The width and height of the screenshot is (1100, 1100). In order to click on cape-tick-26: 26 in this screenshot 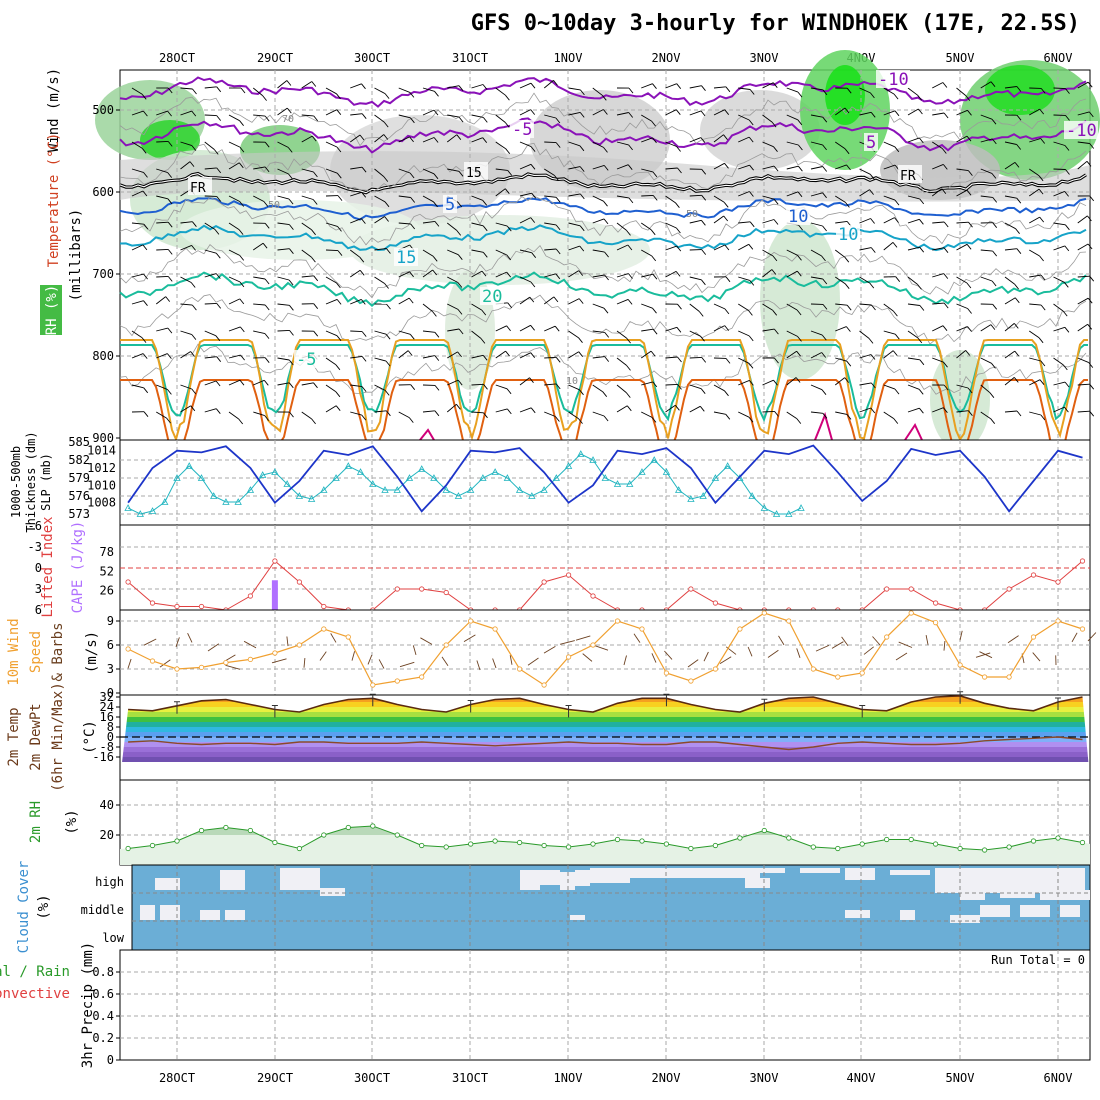, I will do `click(107, 591)`.